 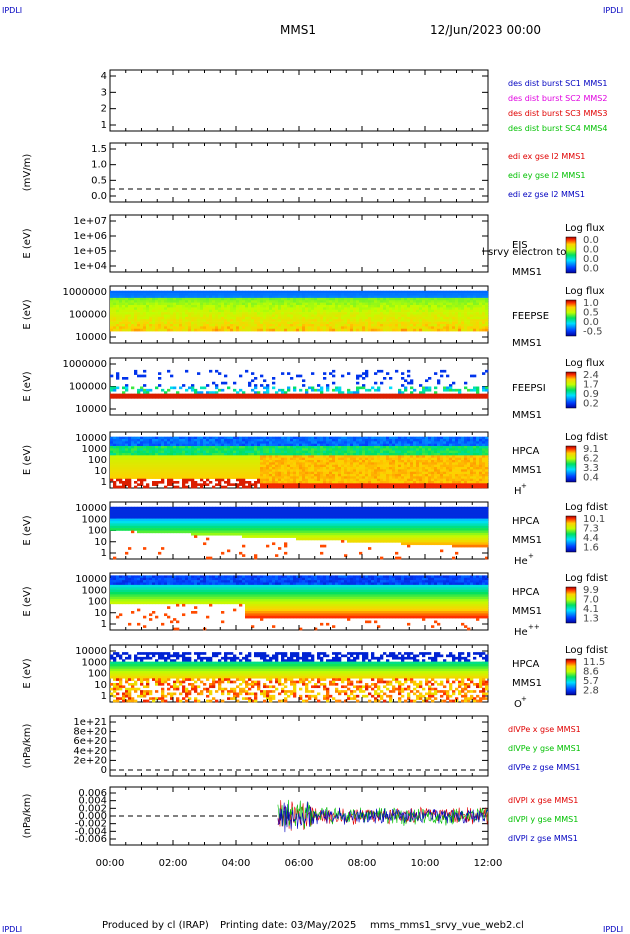 What do you see at coordinates (557, 98) in the screenshot?
I see `legend-entry: des dist burst SC2 MMS2` at bounding box center [557, 98].